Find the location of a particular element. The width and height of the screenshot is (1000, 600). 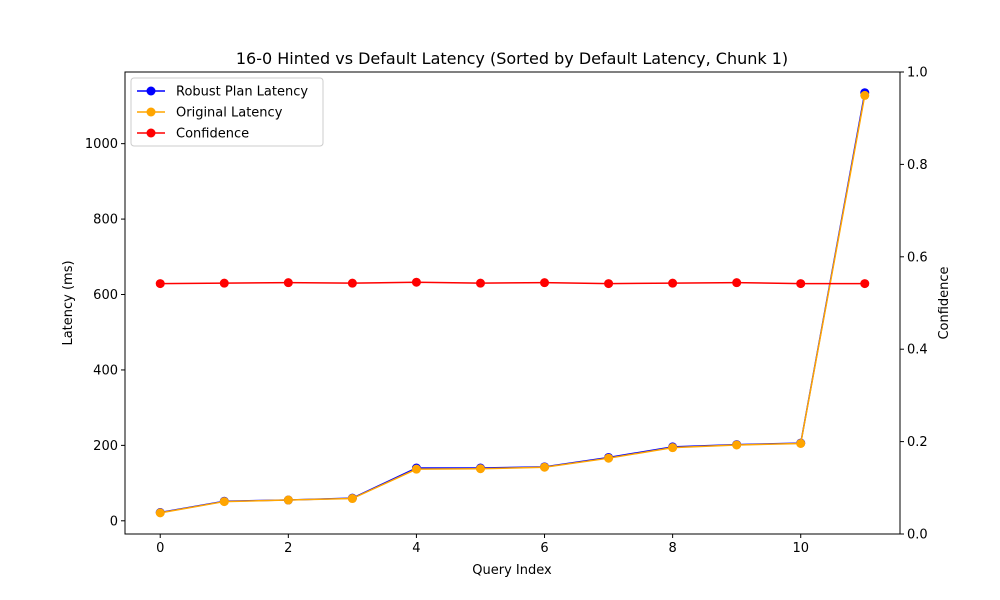

series-line-confidence is located at coordinates (512, 283).